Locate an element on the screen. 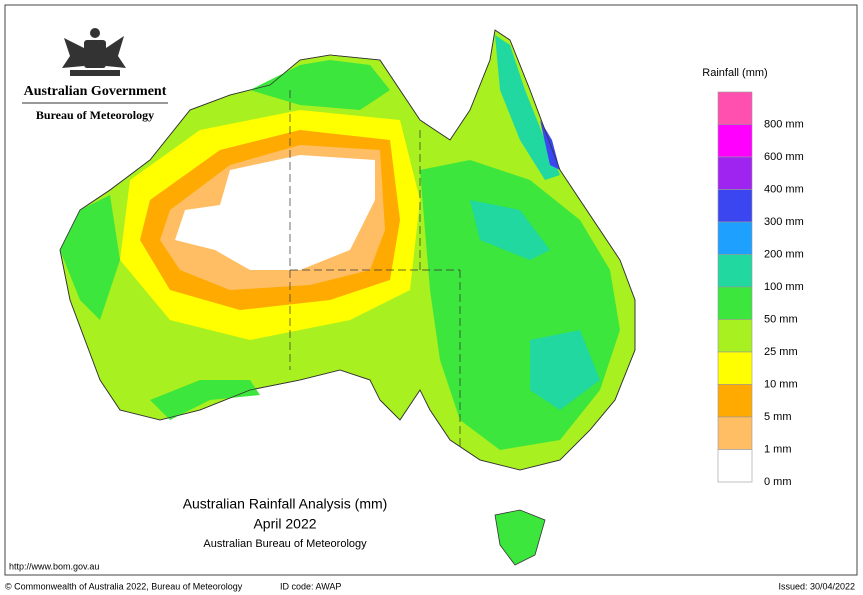  map-period: April 2022 is located at coordinates (284, 524).